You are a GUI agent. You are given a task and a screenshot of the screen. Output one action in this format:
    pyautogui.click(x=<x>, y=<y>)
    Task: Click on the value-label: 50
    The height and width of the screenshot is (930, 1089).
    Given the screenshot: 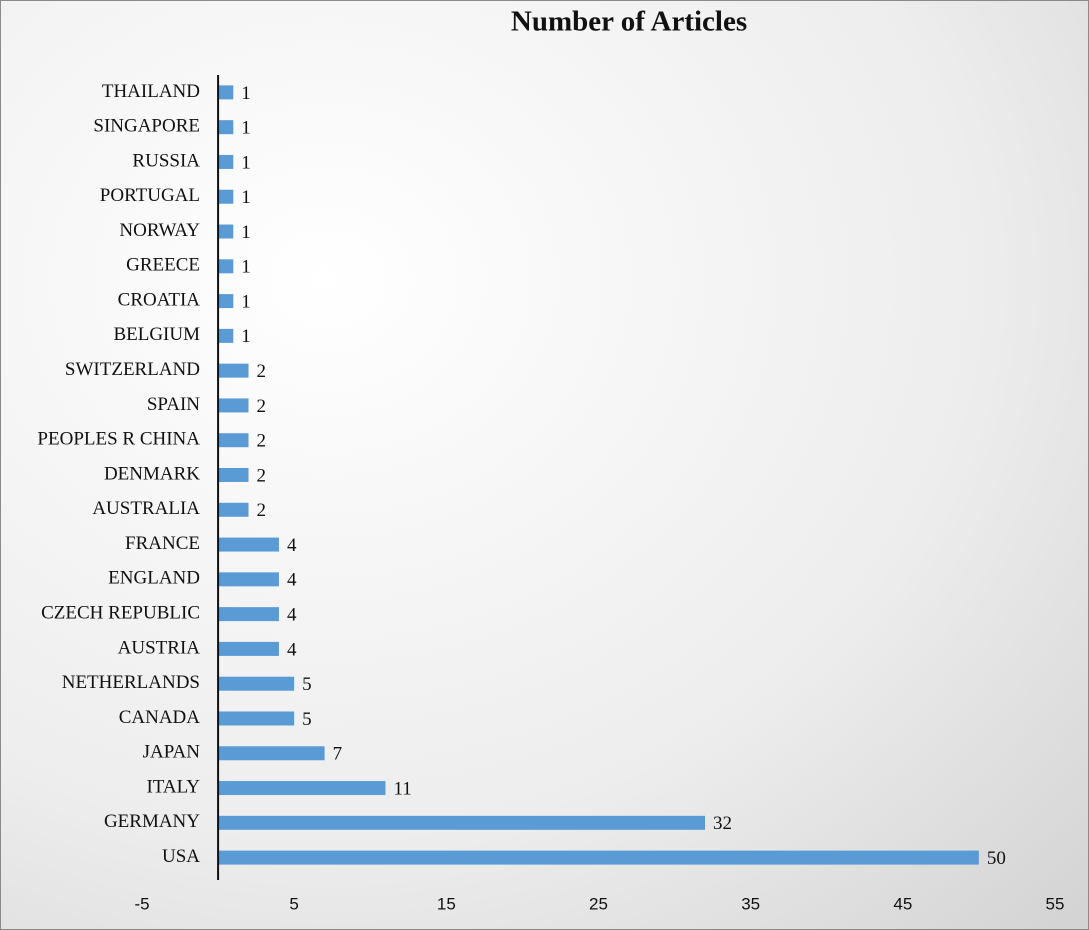 What is the action you would take?
    pyautogui.click(x=996, y=858)
    